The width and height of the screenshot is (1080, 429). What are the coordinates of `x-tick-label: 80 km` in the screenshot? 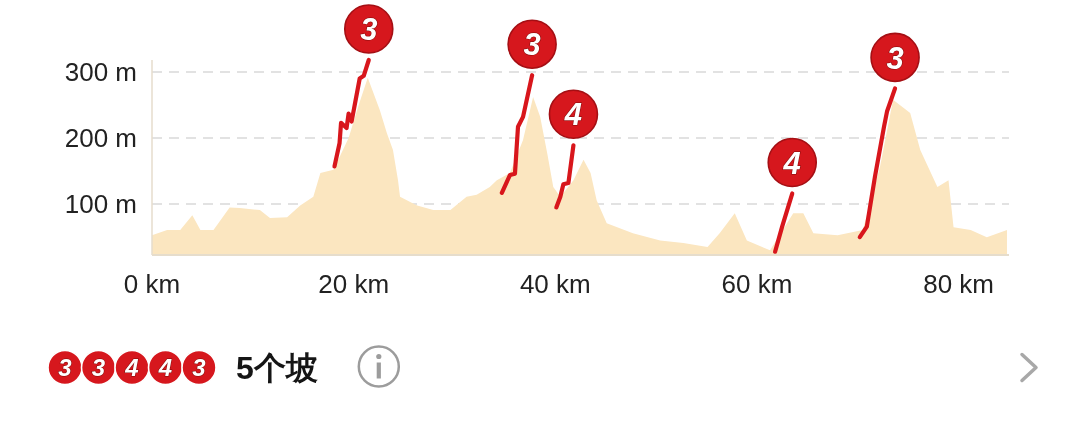 It's located at (958, 284).